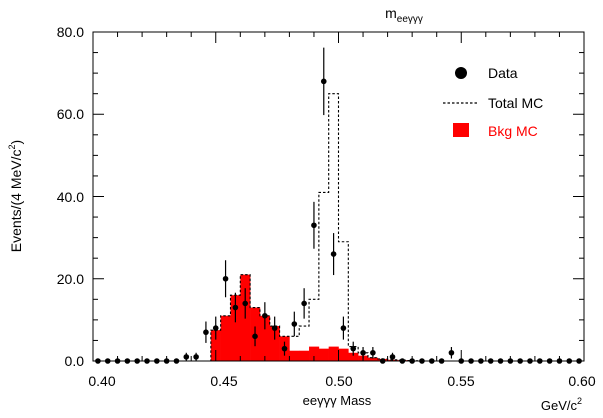 The image size is (603, 418). What do you see at coordinates (410, 19) in the screenshot?
I see `title-subscript: eeγγγ` at bounding box center [410, 19].